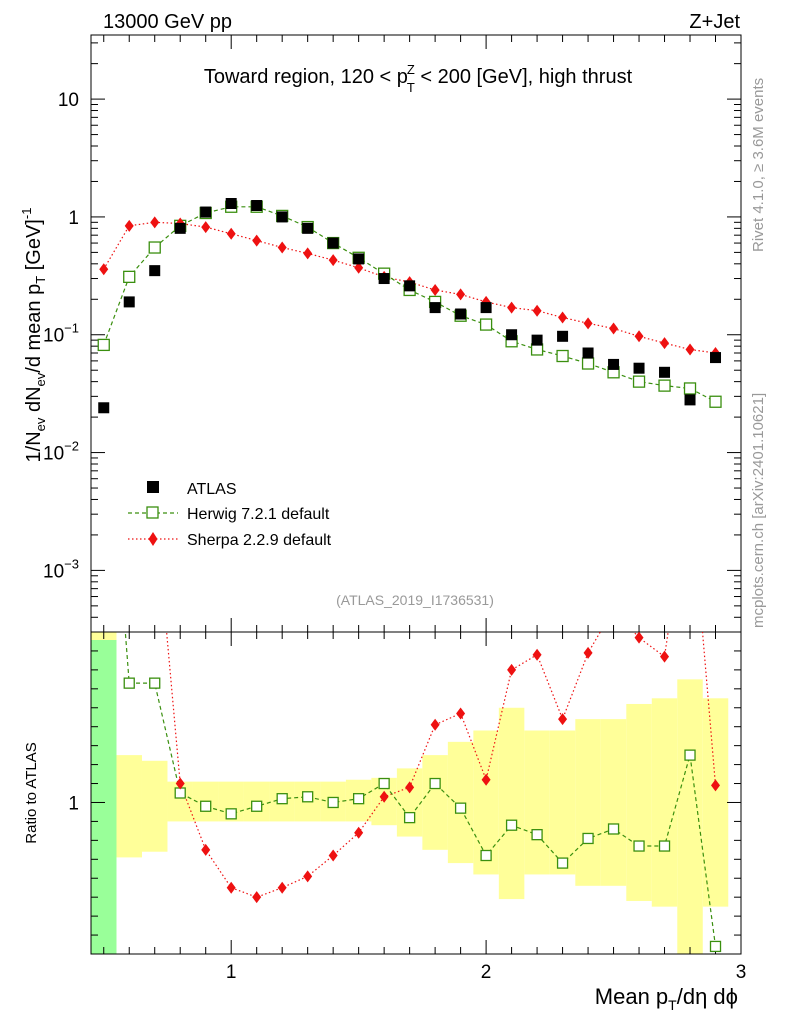 The image size is (786, 1024). What do you see at coordinates (259, 540) in the screenshot?
I see `legend-label-sherpa: Sherpa 2.2.9 default` at bounding box center [259, 540].